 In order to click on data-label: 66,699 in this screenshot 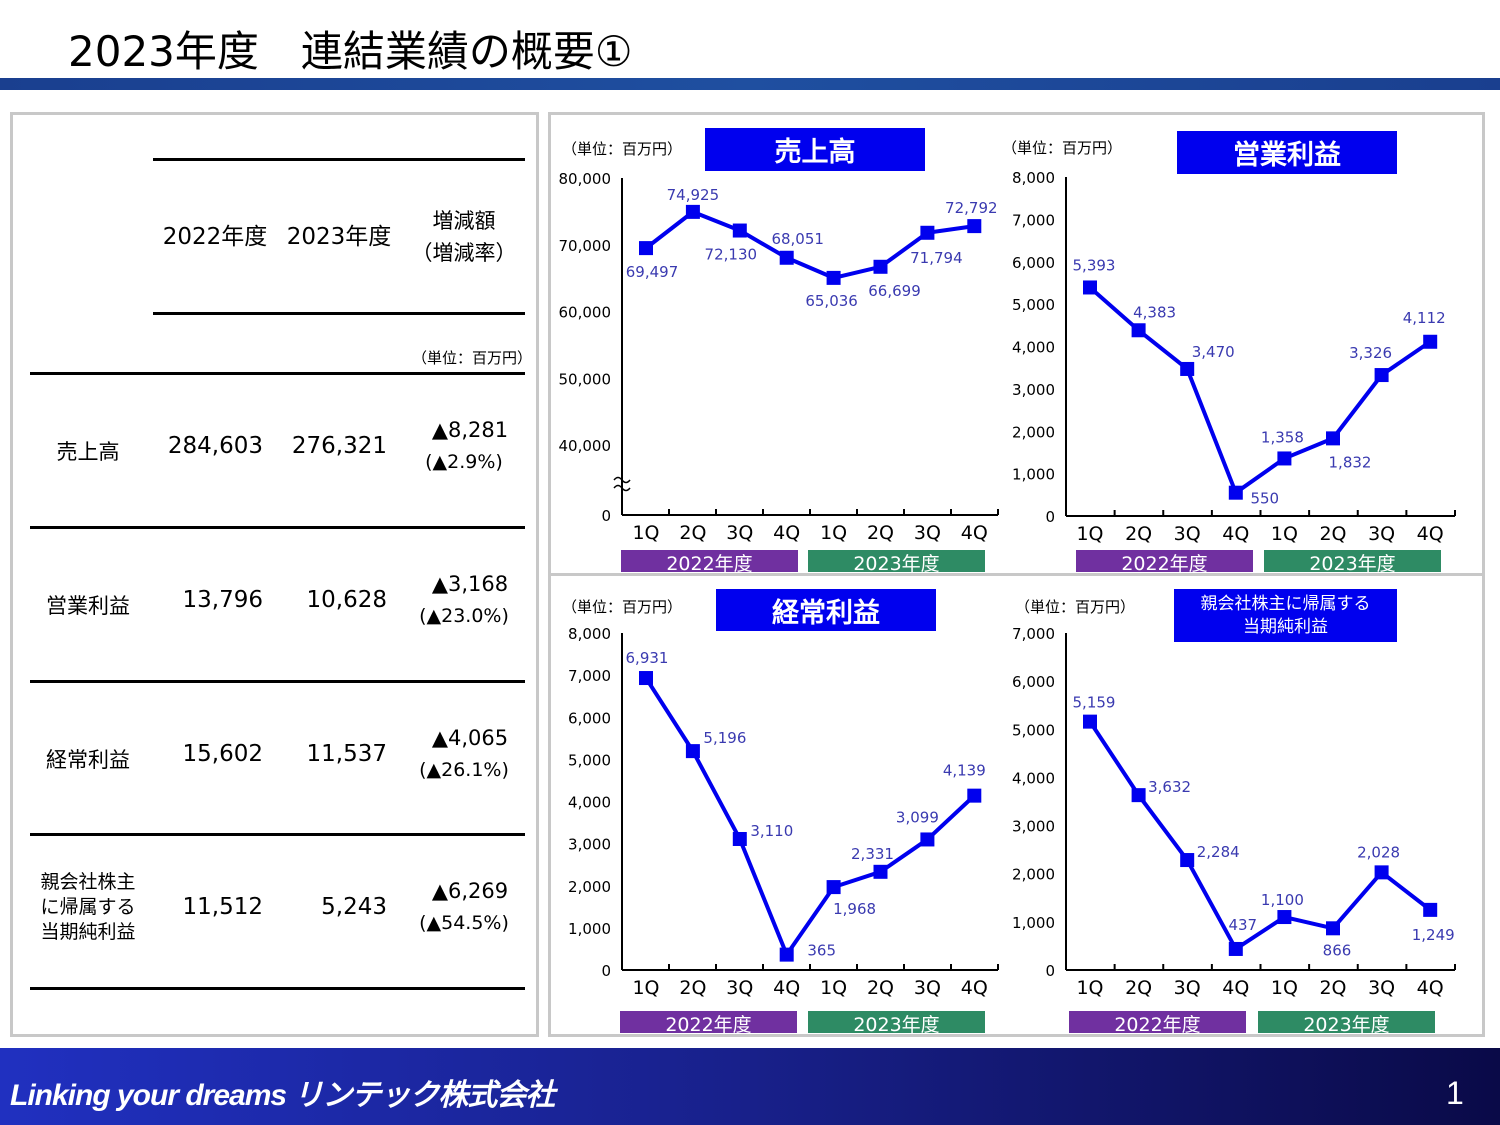, I will do `click(894, 291)`.